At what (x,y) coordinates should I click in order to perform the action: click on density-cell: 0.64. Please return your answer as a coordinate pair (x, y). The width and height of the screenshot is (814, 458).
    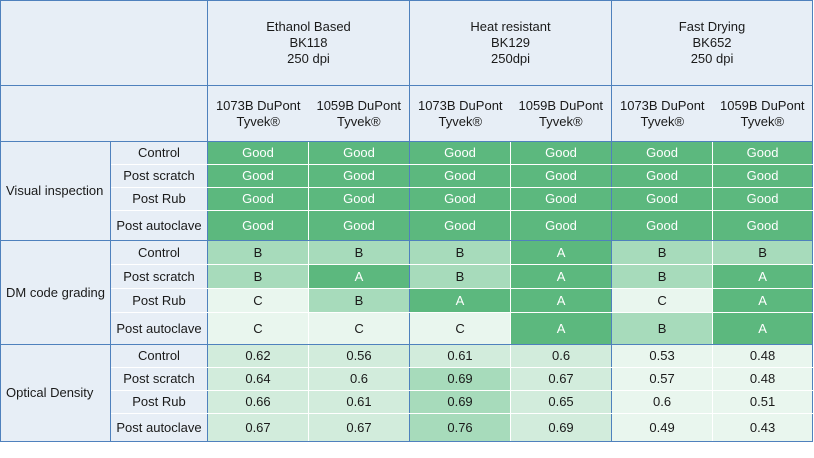
    Looking at the image, I should click on (258, 379).